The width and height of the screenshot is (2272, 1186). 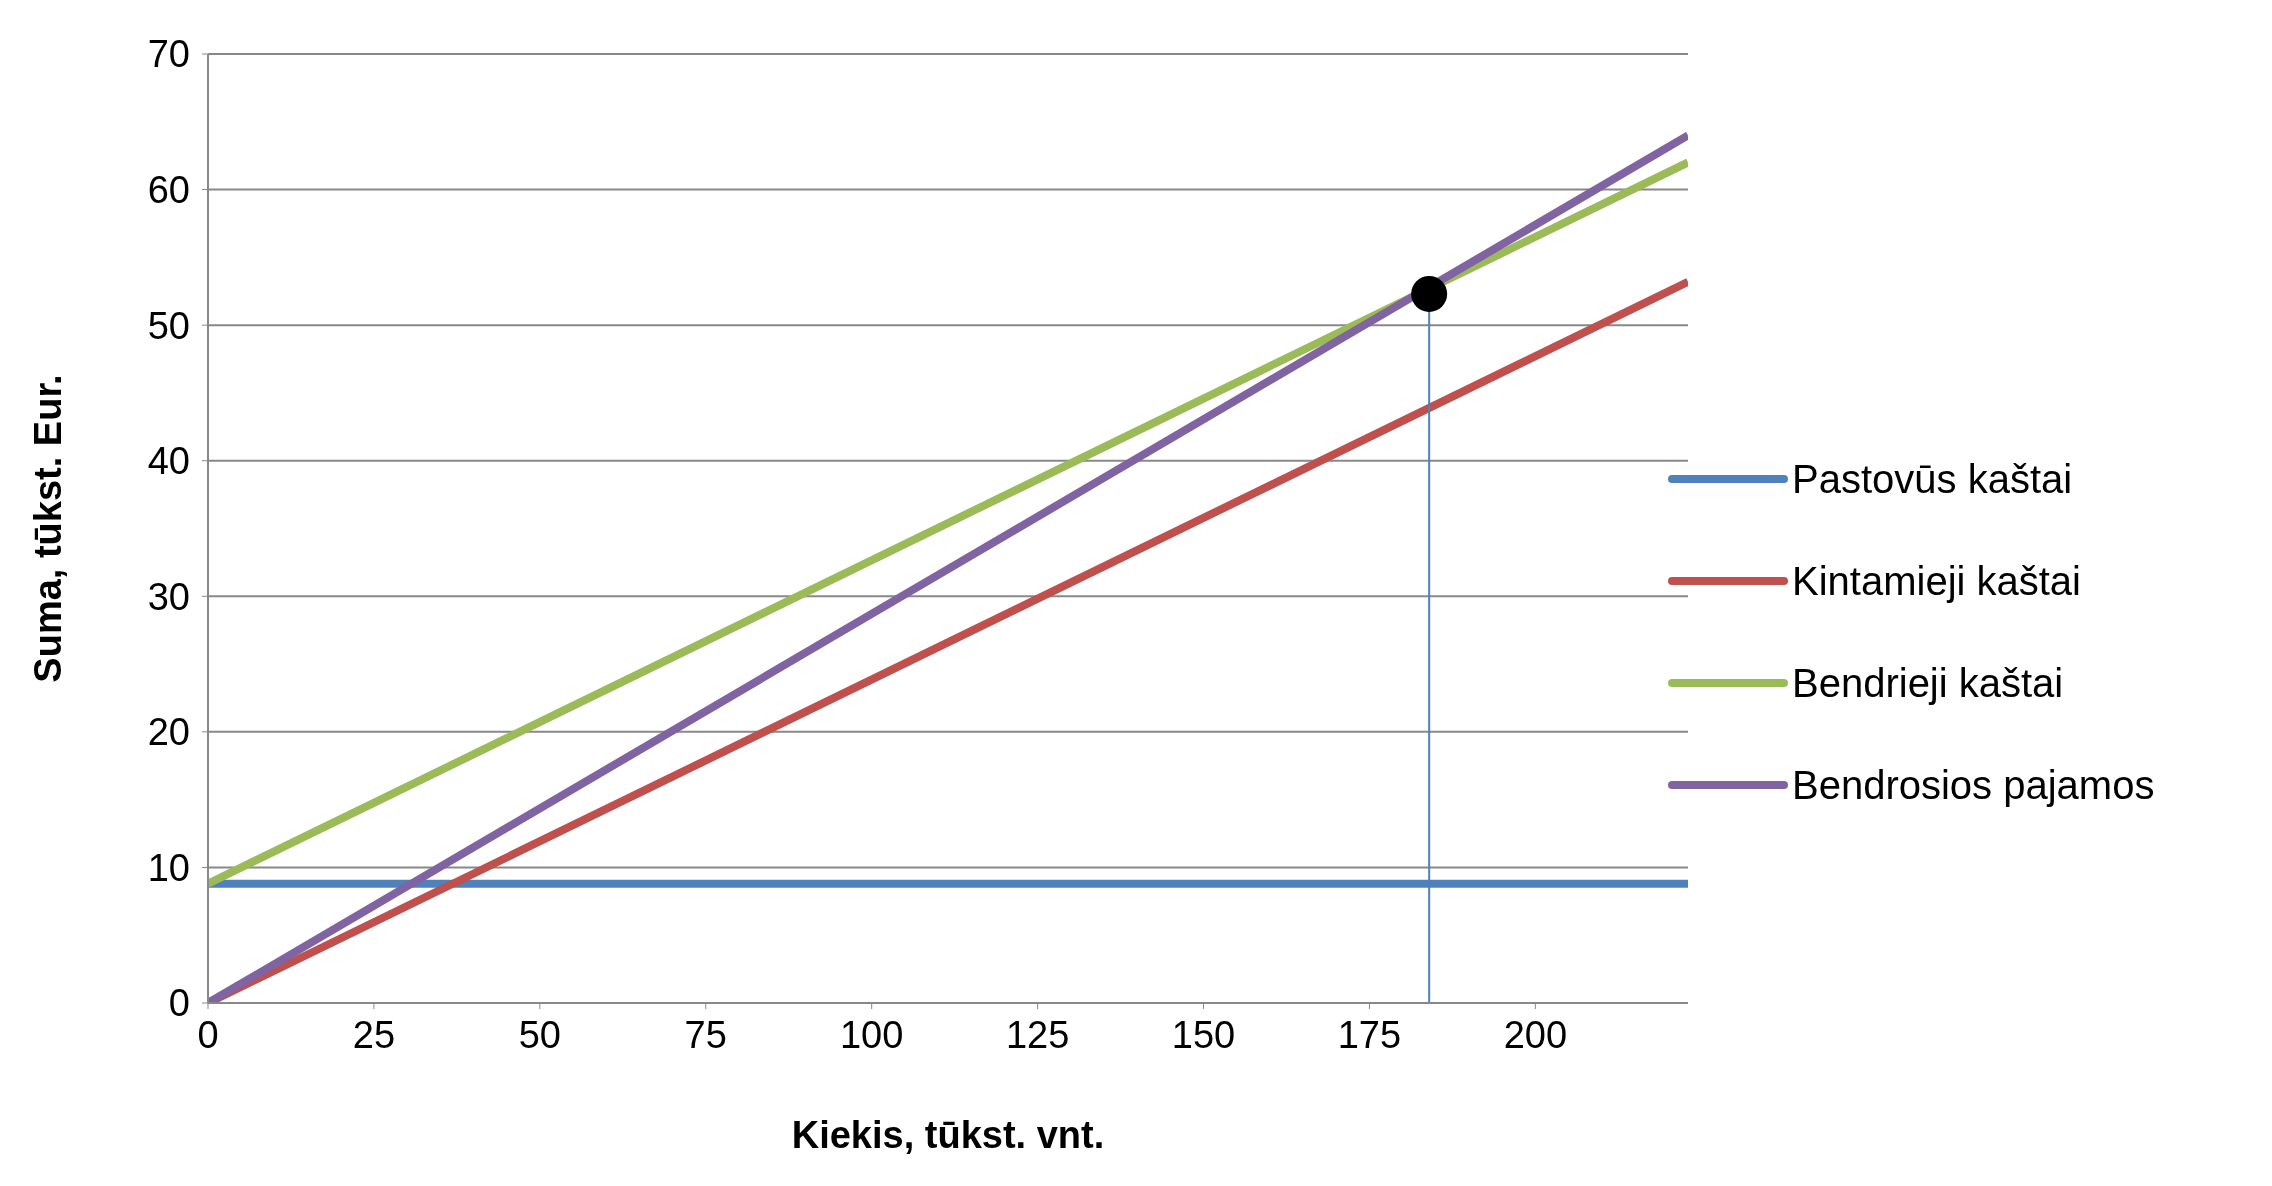 I want to click on y-tick-label: 70, so click(x=168, y=54).